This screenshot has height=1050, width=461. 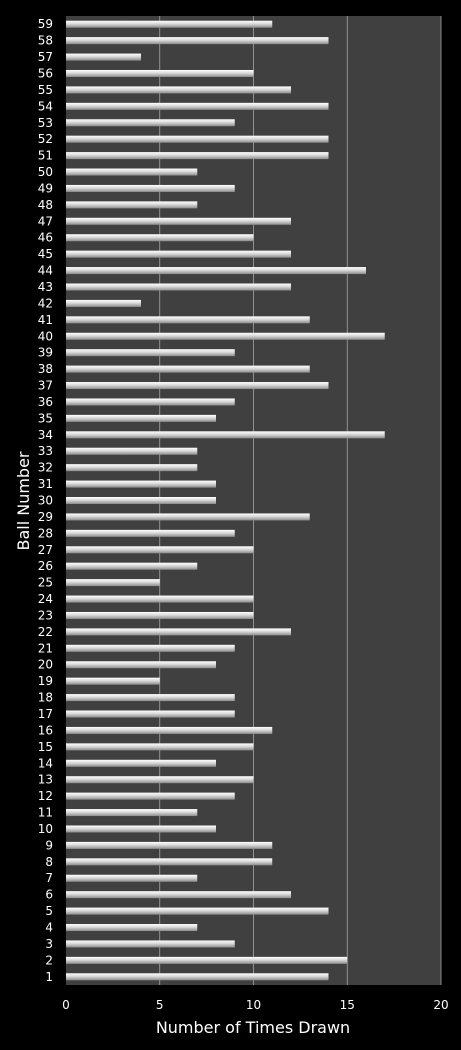 What do you see at coordinates (45, 550) in the screenshot?
I see `y-tick-label-27: 27` at bounding box center [45, 550].